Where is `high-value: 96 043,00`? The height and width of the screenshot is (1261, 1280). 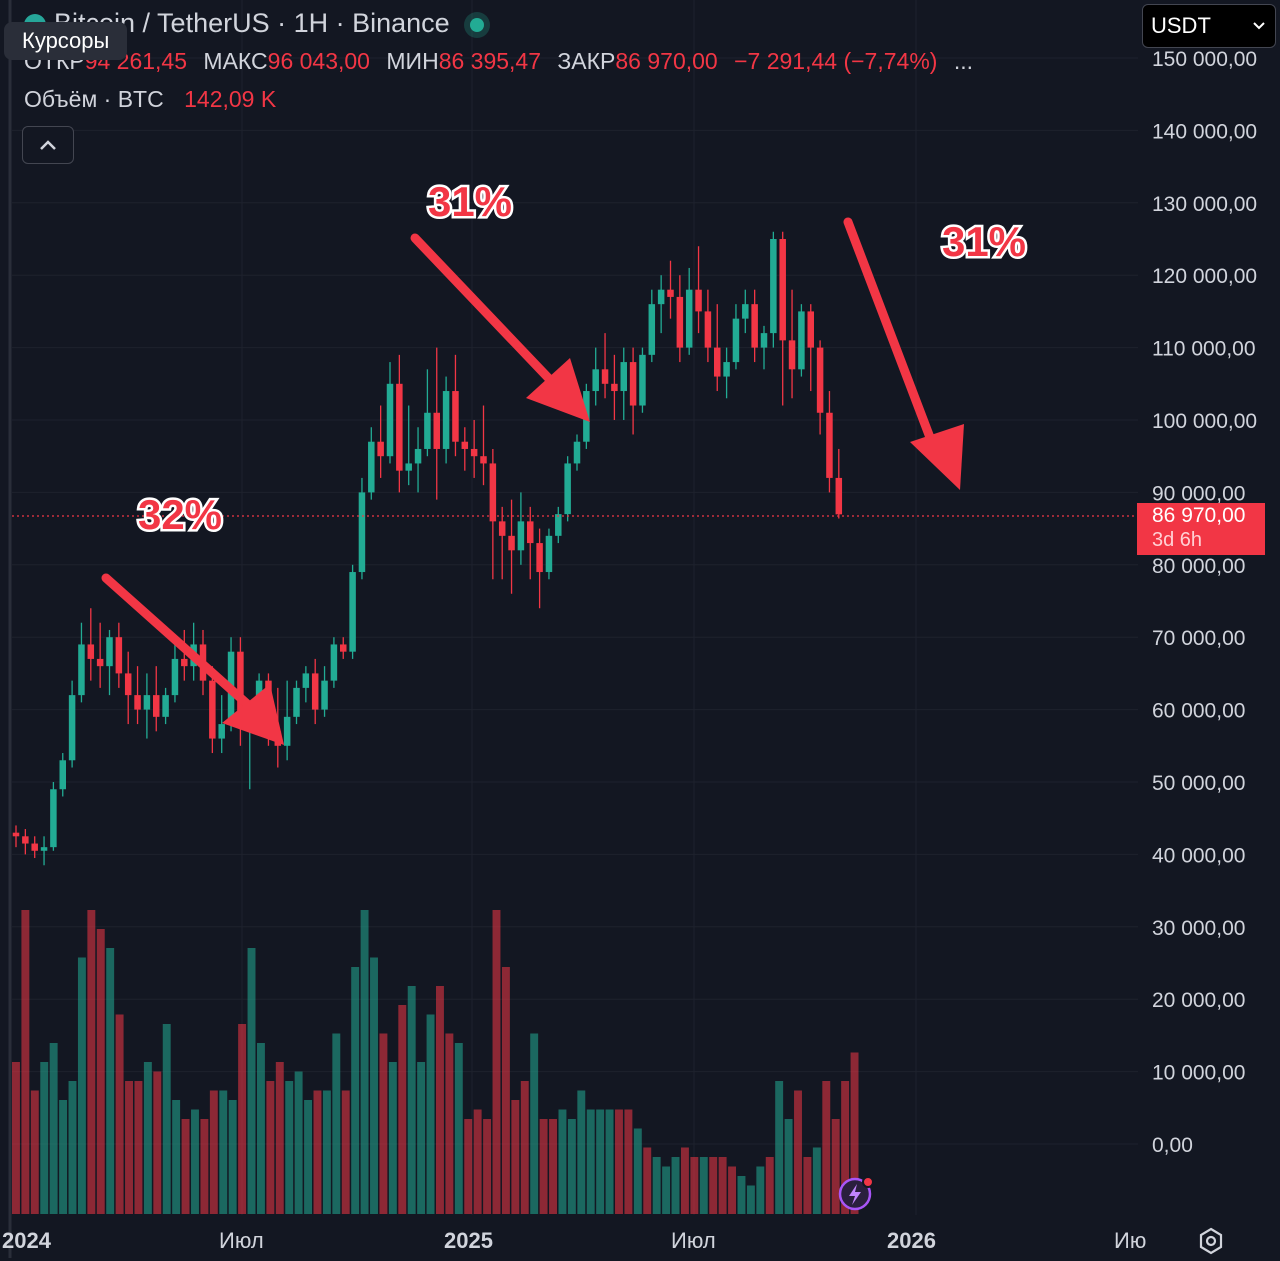 high-value: 96 043,00 is located at coordinates (318, 61).